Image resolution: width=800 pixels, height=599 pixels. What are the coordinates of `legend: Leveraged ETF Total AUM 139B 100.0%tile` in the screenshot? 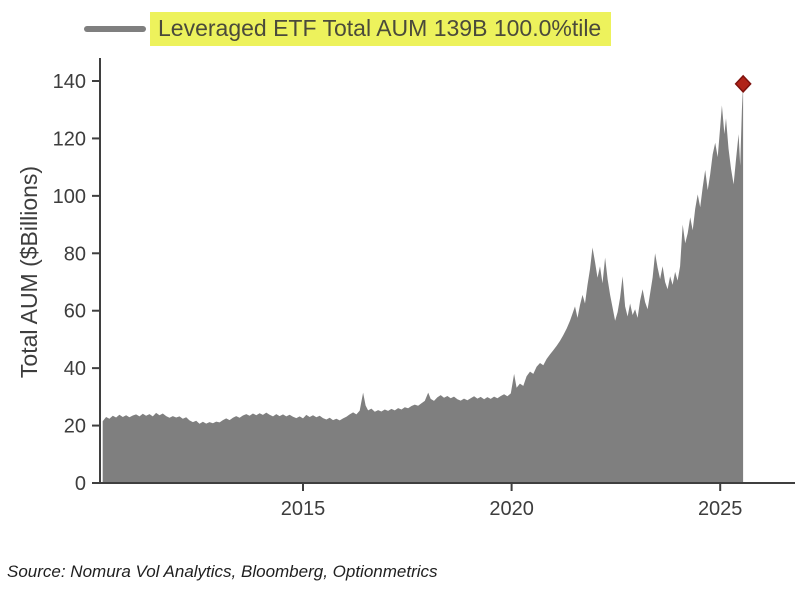 It's located at (348, 29).